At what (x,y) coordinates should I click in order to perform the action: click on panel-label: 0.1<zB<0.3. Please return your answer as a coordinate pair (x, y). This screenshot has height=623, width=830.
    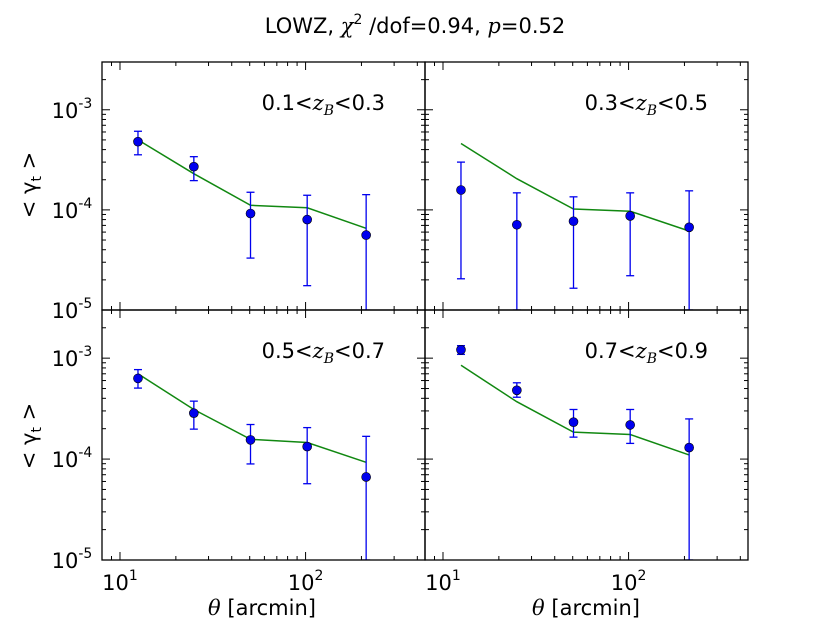
    Looking at the image, I should click on (323, 105).